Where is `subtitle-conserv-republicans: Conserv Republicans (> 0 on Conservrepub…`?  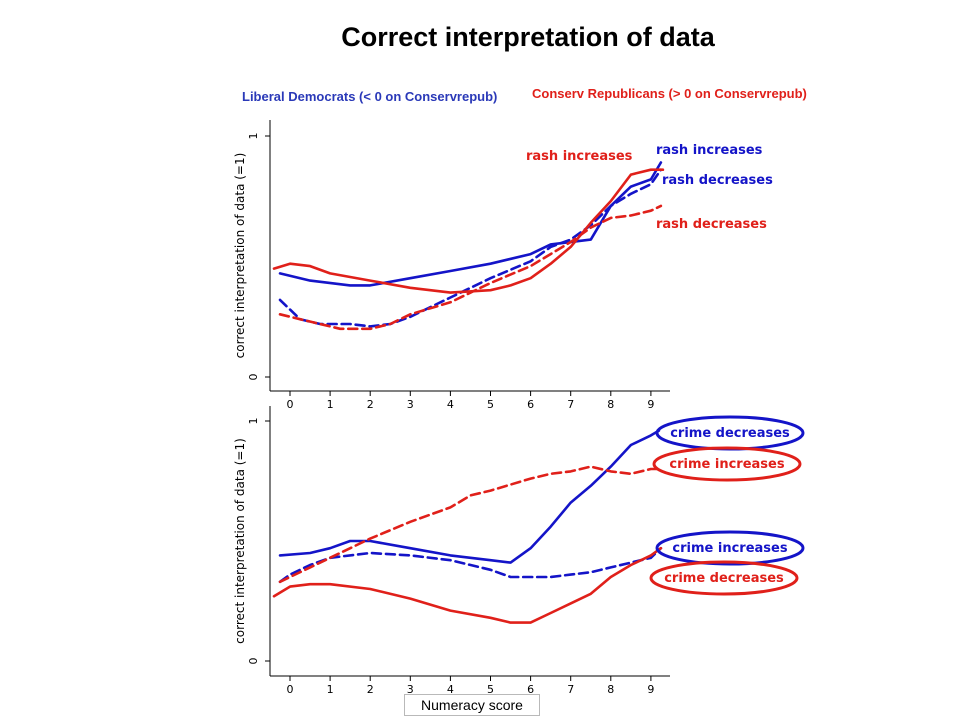
subtitle-conserv-republicans: Conserv Republicans (> 0 on Conservrepub… is located at coordinates (669, 93).